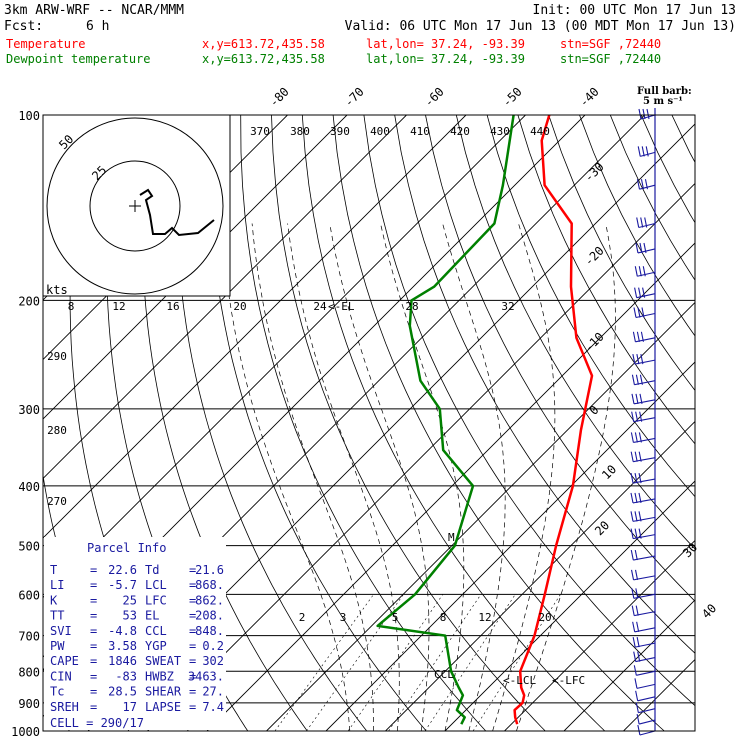  I want to click on parcel-param-name: CAPE, so click(64, 661).